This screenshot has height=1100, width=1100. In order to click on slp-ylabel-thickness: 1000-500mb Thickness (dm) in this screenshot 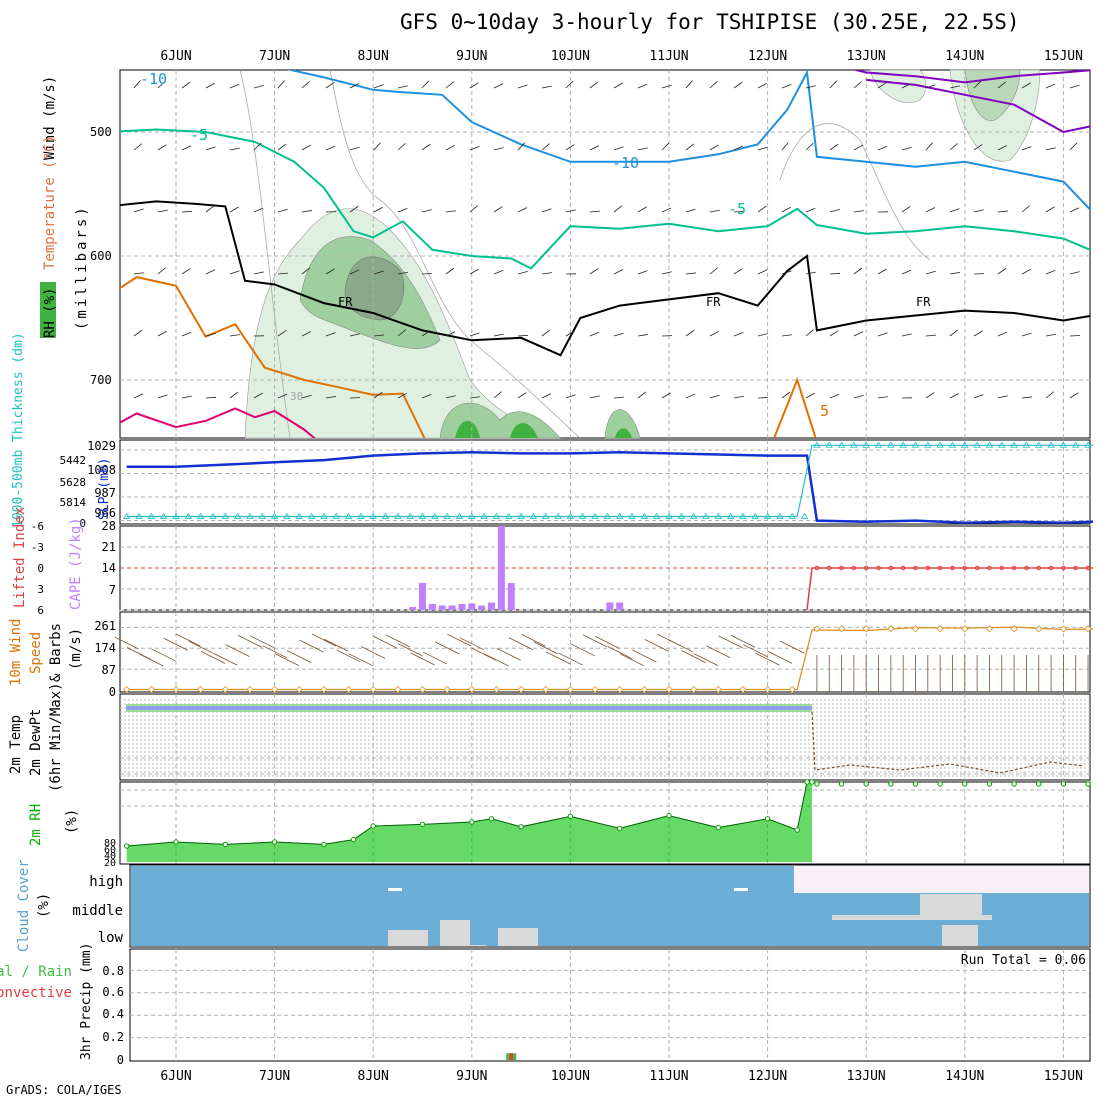, I will do `click(18, 430)`.